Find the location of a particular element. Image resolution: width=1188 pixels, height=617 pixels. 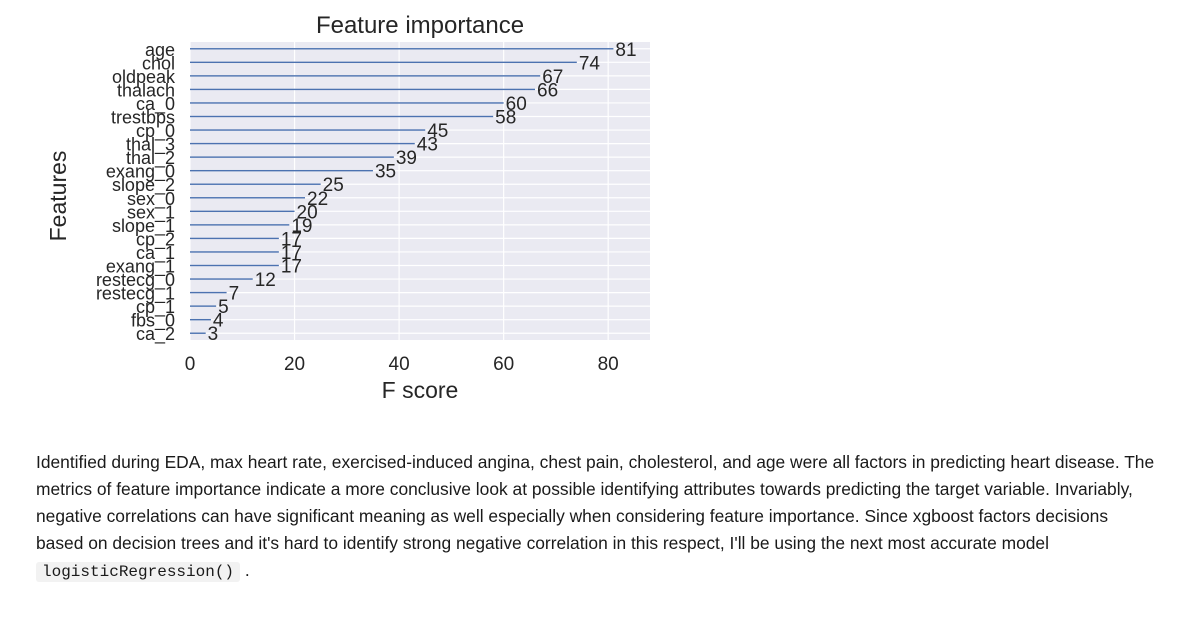

x-tick-labels: 0 20 40 60 80 is located at coordinates (402, 364).